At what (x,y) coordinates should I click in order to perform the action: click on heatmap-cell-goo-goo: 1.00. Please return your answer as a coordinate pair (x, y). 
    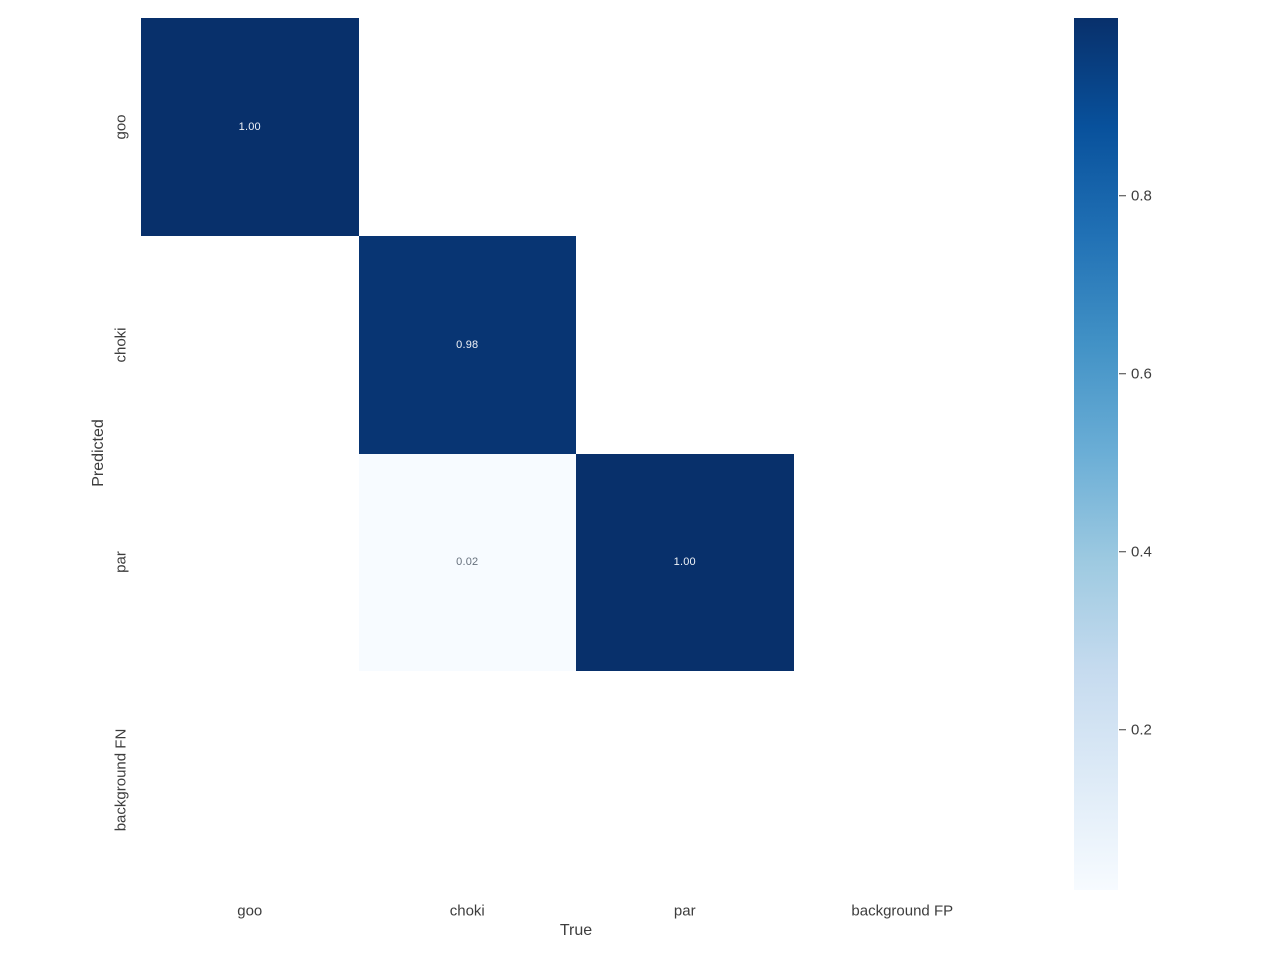
    Looking at the image, I should click on (250, 127).